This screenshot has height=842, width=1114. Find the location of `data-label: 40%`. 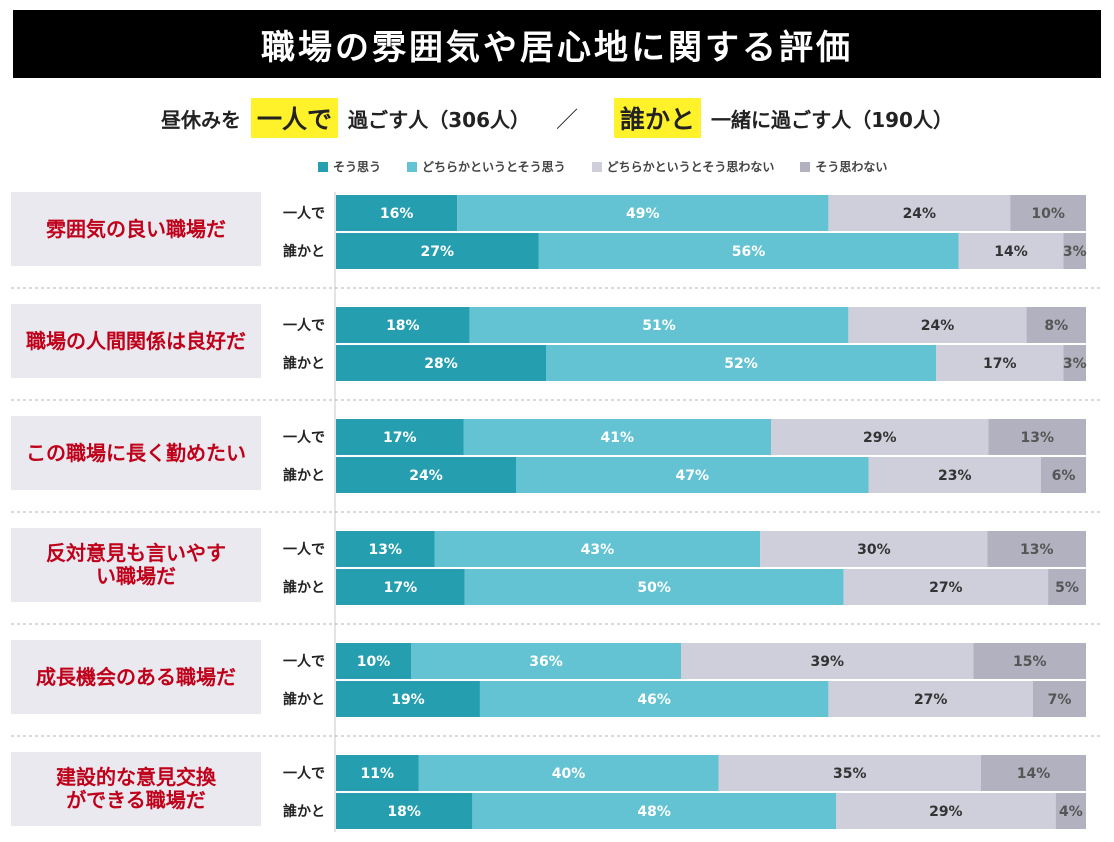

data-label: 40% is located at coordinates (569, 774).